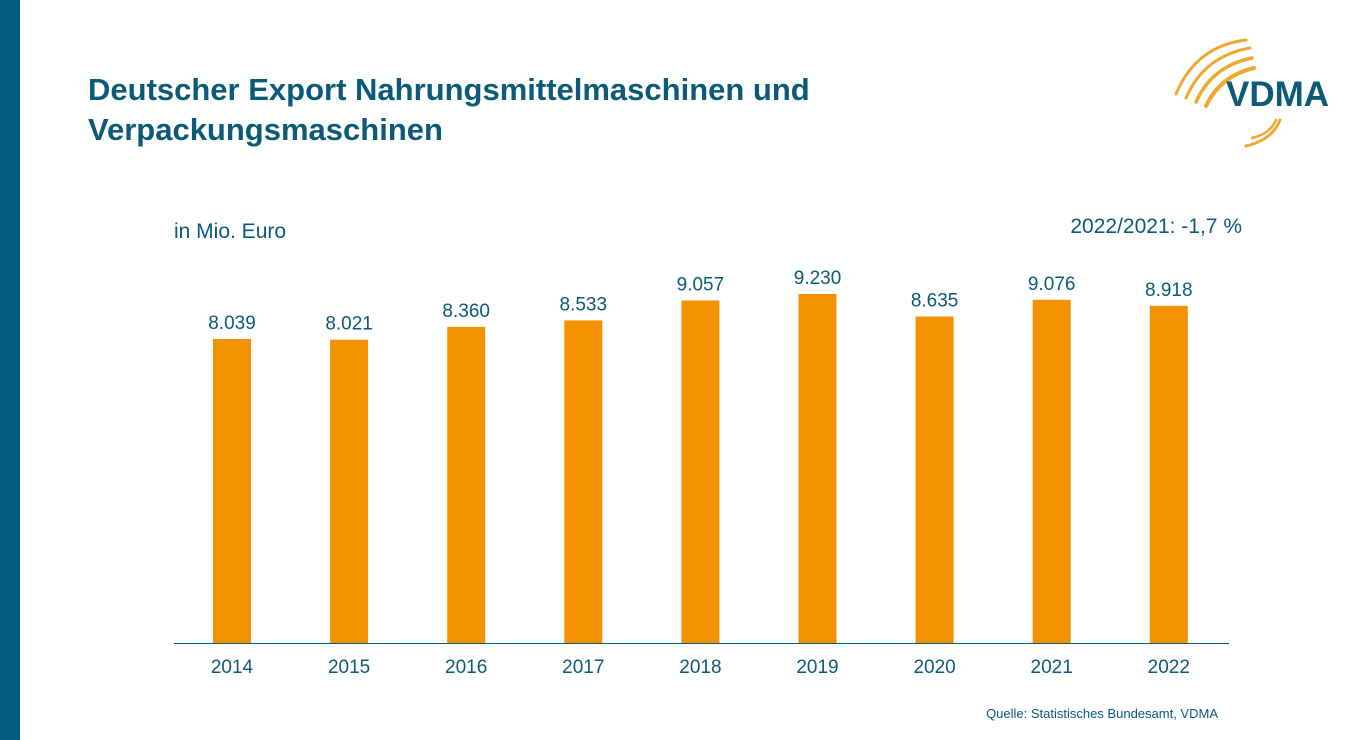  Describe the element at coordinates (466, 667) in the screenshot. I see `x-tick-label-2016: 2016` at that location.